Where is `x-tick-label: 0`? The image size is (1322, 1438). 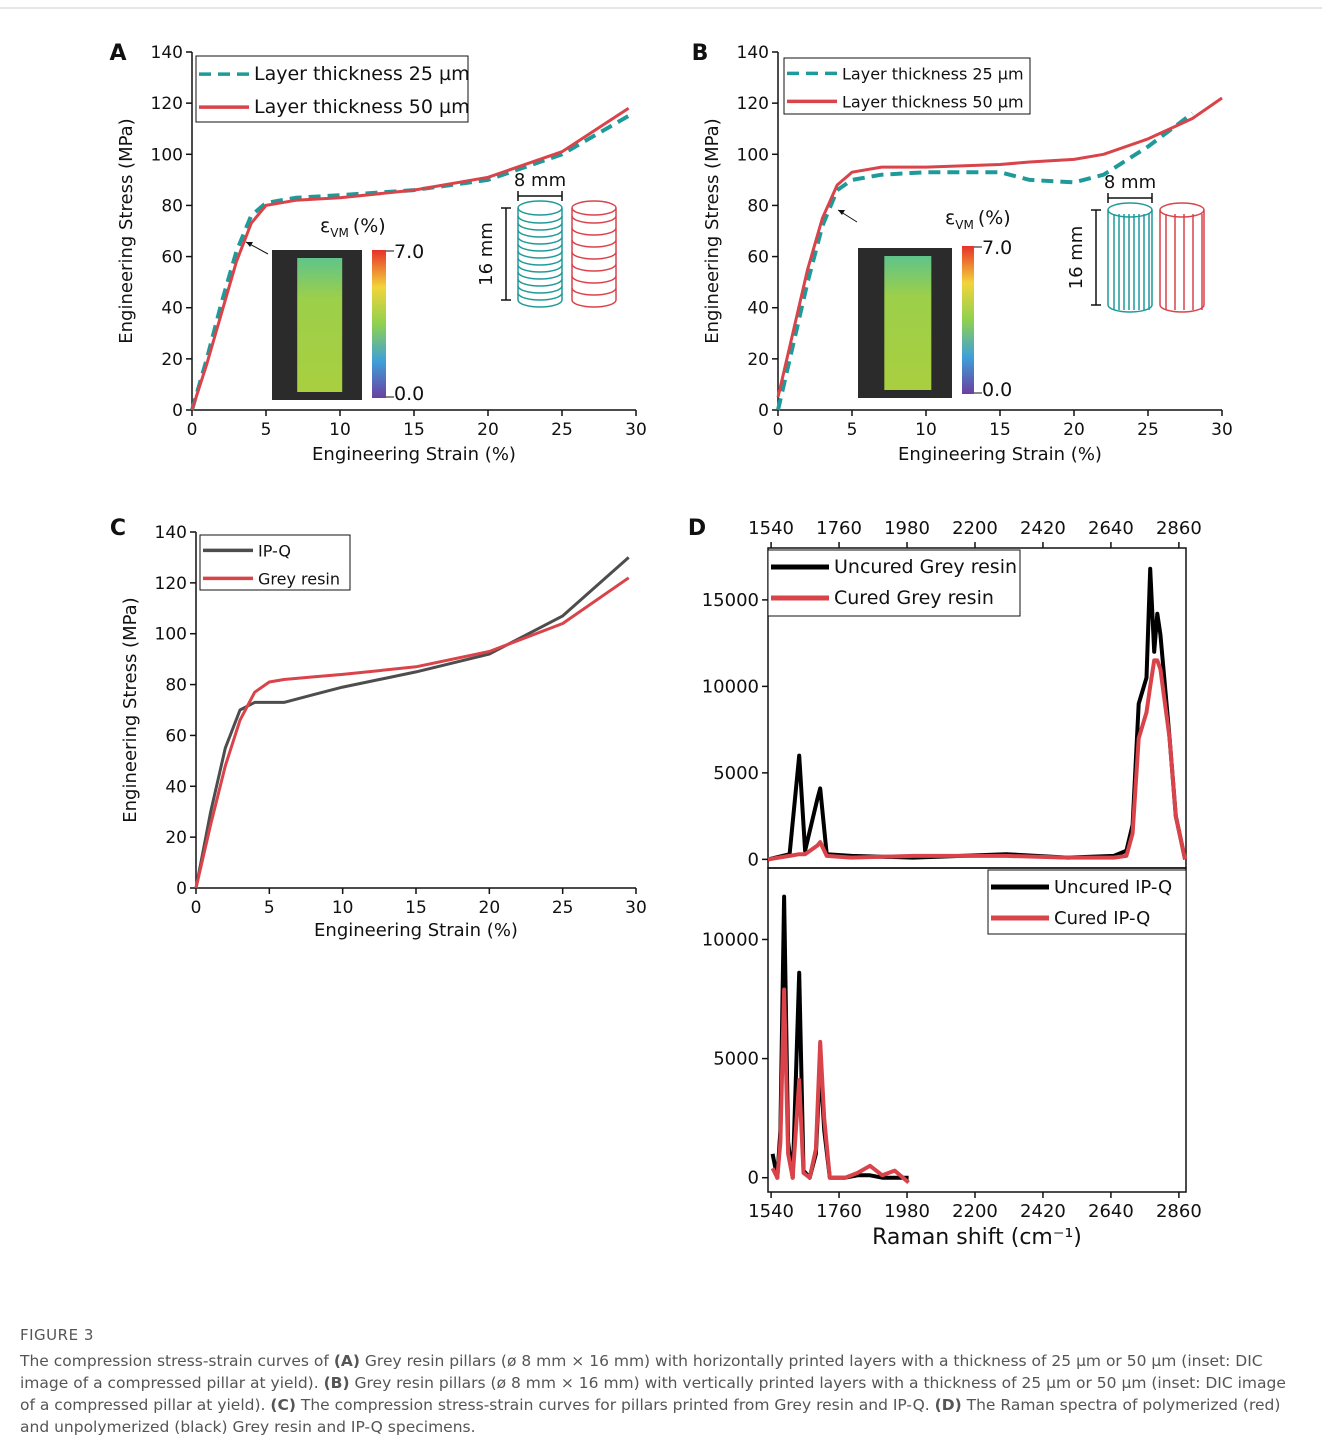
x-tick-label: 0 is located at coordinates (196, 908).